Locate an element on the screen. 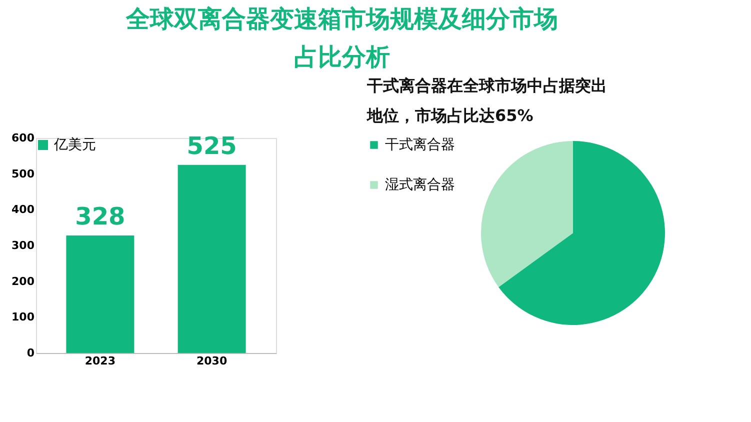 Image resolution: width=751 pixels, height=422 pixels. x-tick-label: 2030 is located at coordinates (212, 361).